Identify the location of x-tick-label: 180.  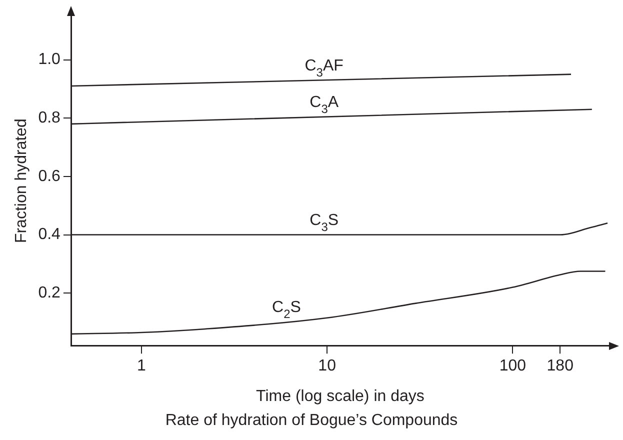
(560, 366).